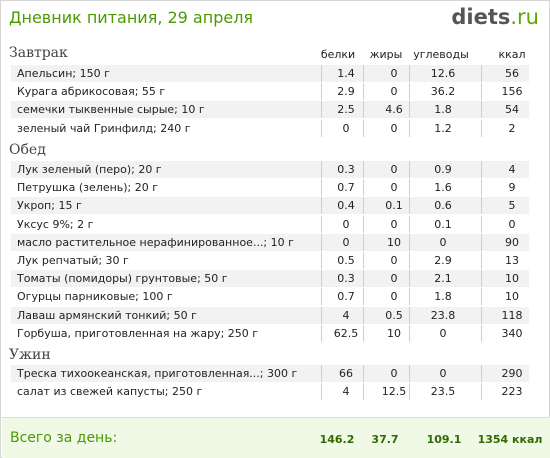 This screenshot has width=550, height=458. What do you see at coordinates (512, 260) in the screenshot?
I see `food-kcal: 13` at bounding box center [512, 260].